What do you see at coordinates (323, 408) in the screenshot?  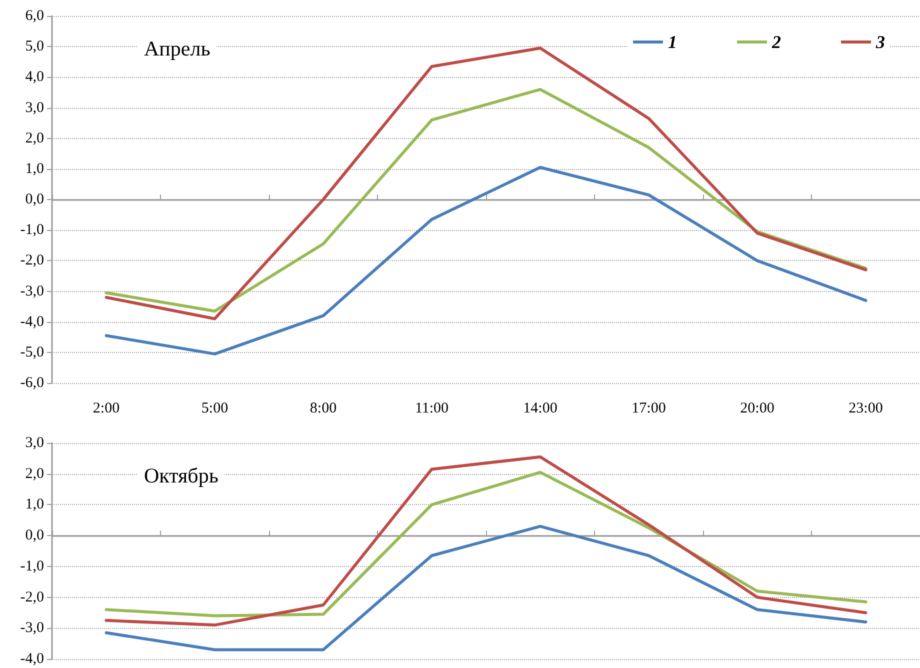 I see `x-tick-label: 8:00` at bounding box center [323, 408].